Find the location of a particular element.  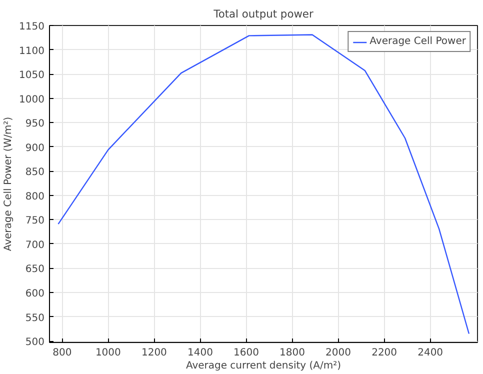

y-tick-label: 1050 is located at coordinates (32, 76).